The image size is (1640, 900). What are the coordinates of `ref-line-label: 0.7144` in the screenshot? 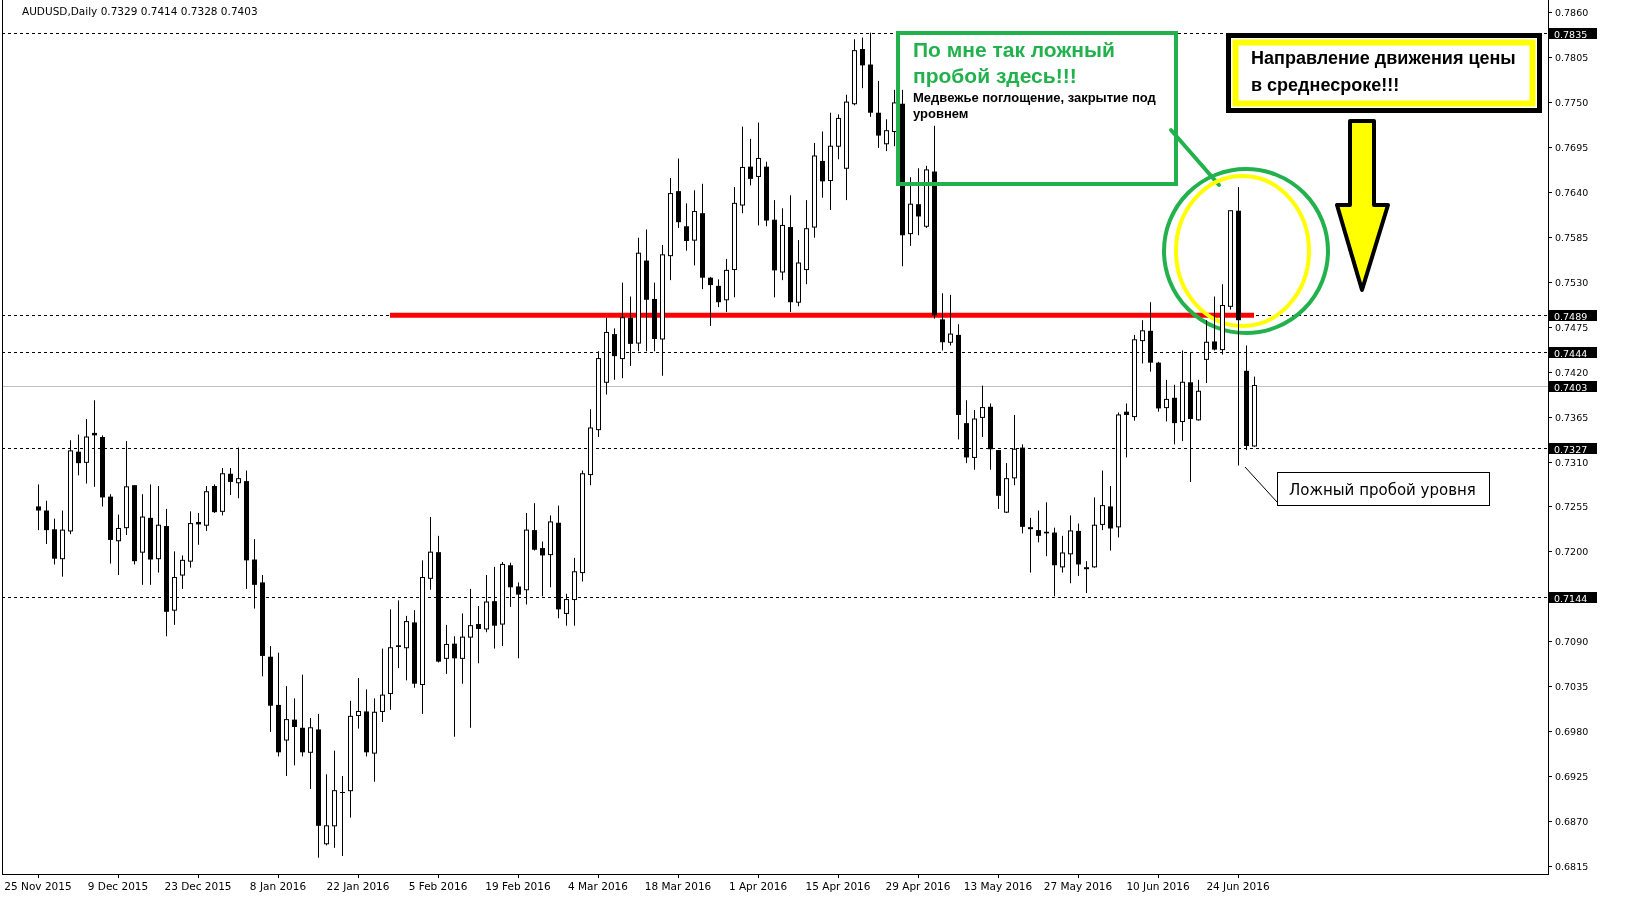 It's located at (1571, 597).